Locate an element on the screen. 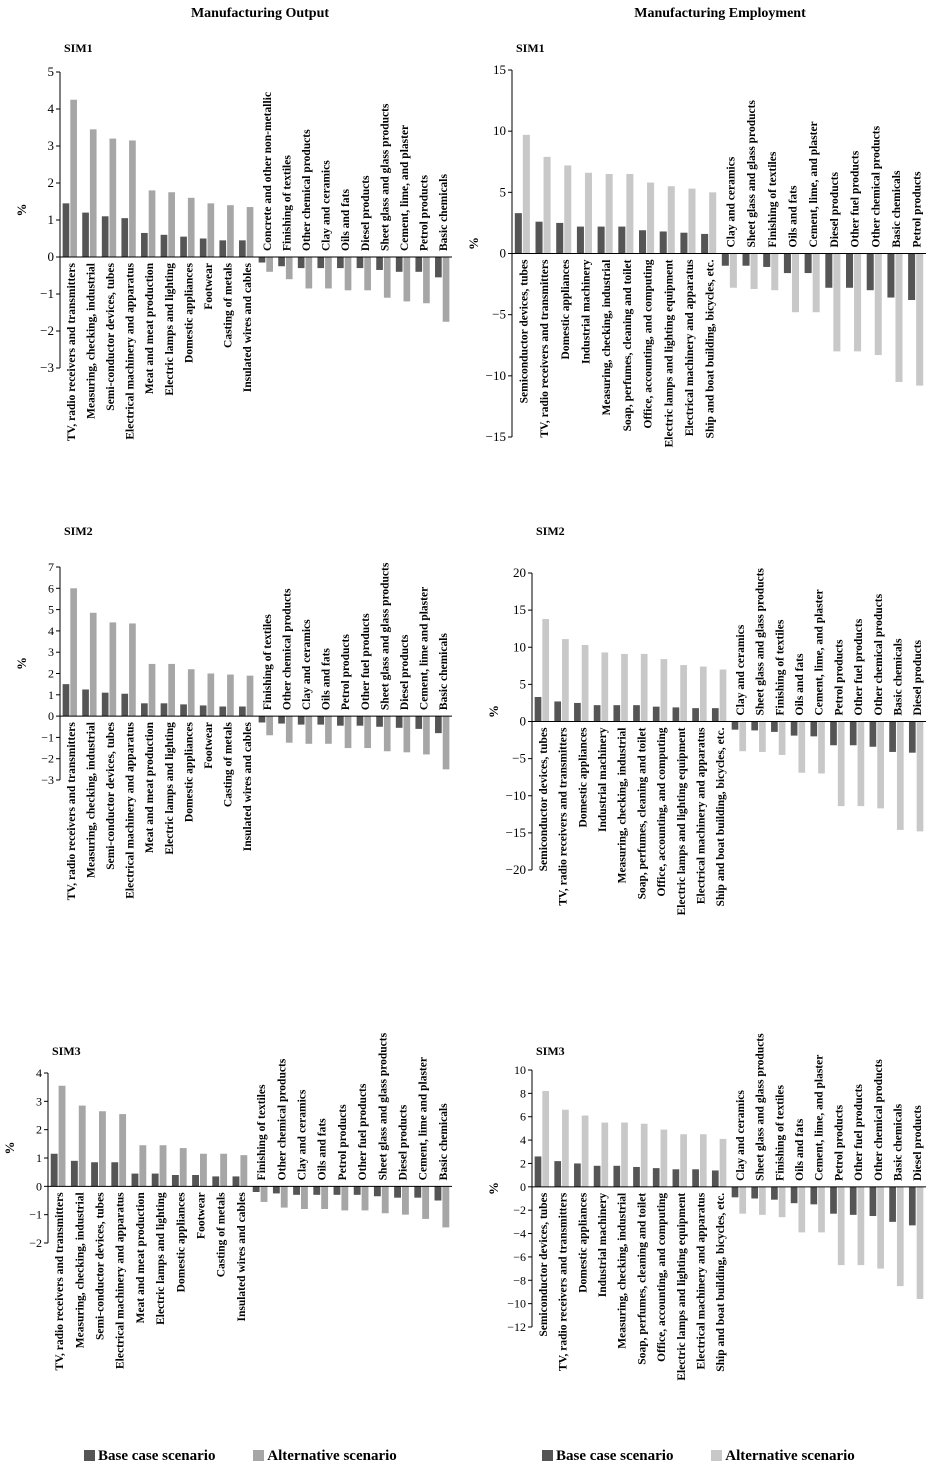 This screenshot has height=1473, width=930. legend-swatch-base is located at coordinates (89, 1455).